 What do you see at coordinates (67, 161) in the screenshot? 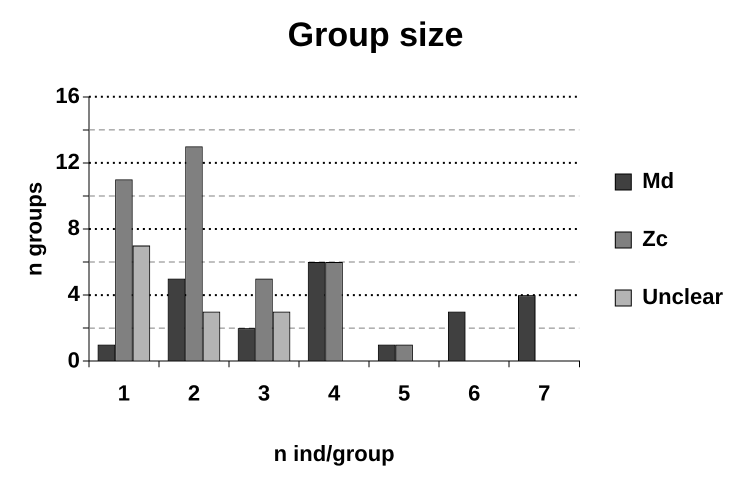
I see `y-tick-label: 12` at bounding box center [67, 161].